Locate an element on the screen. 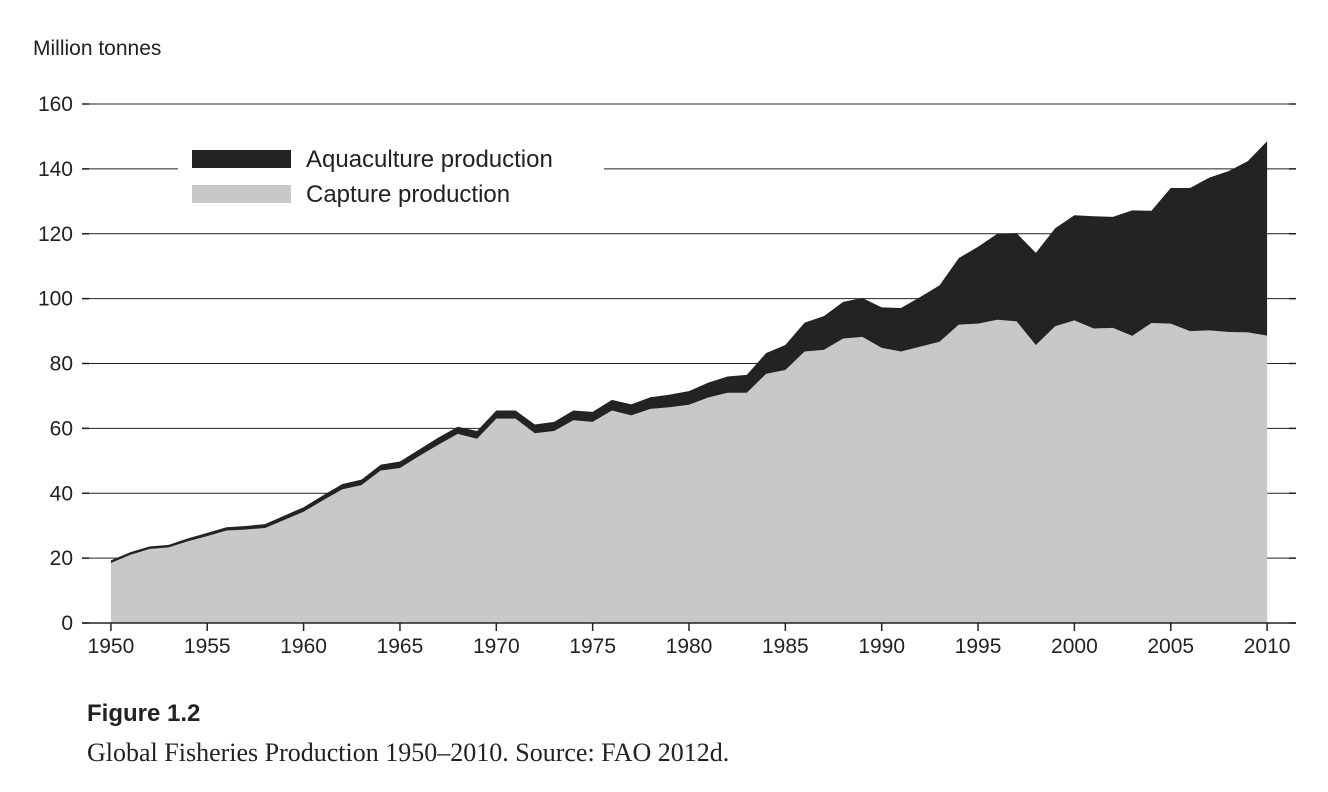 The width and height of the screenshot is (1328, 792). x-tick-label-1985: 1985 is located at coordinates (785, 646).